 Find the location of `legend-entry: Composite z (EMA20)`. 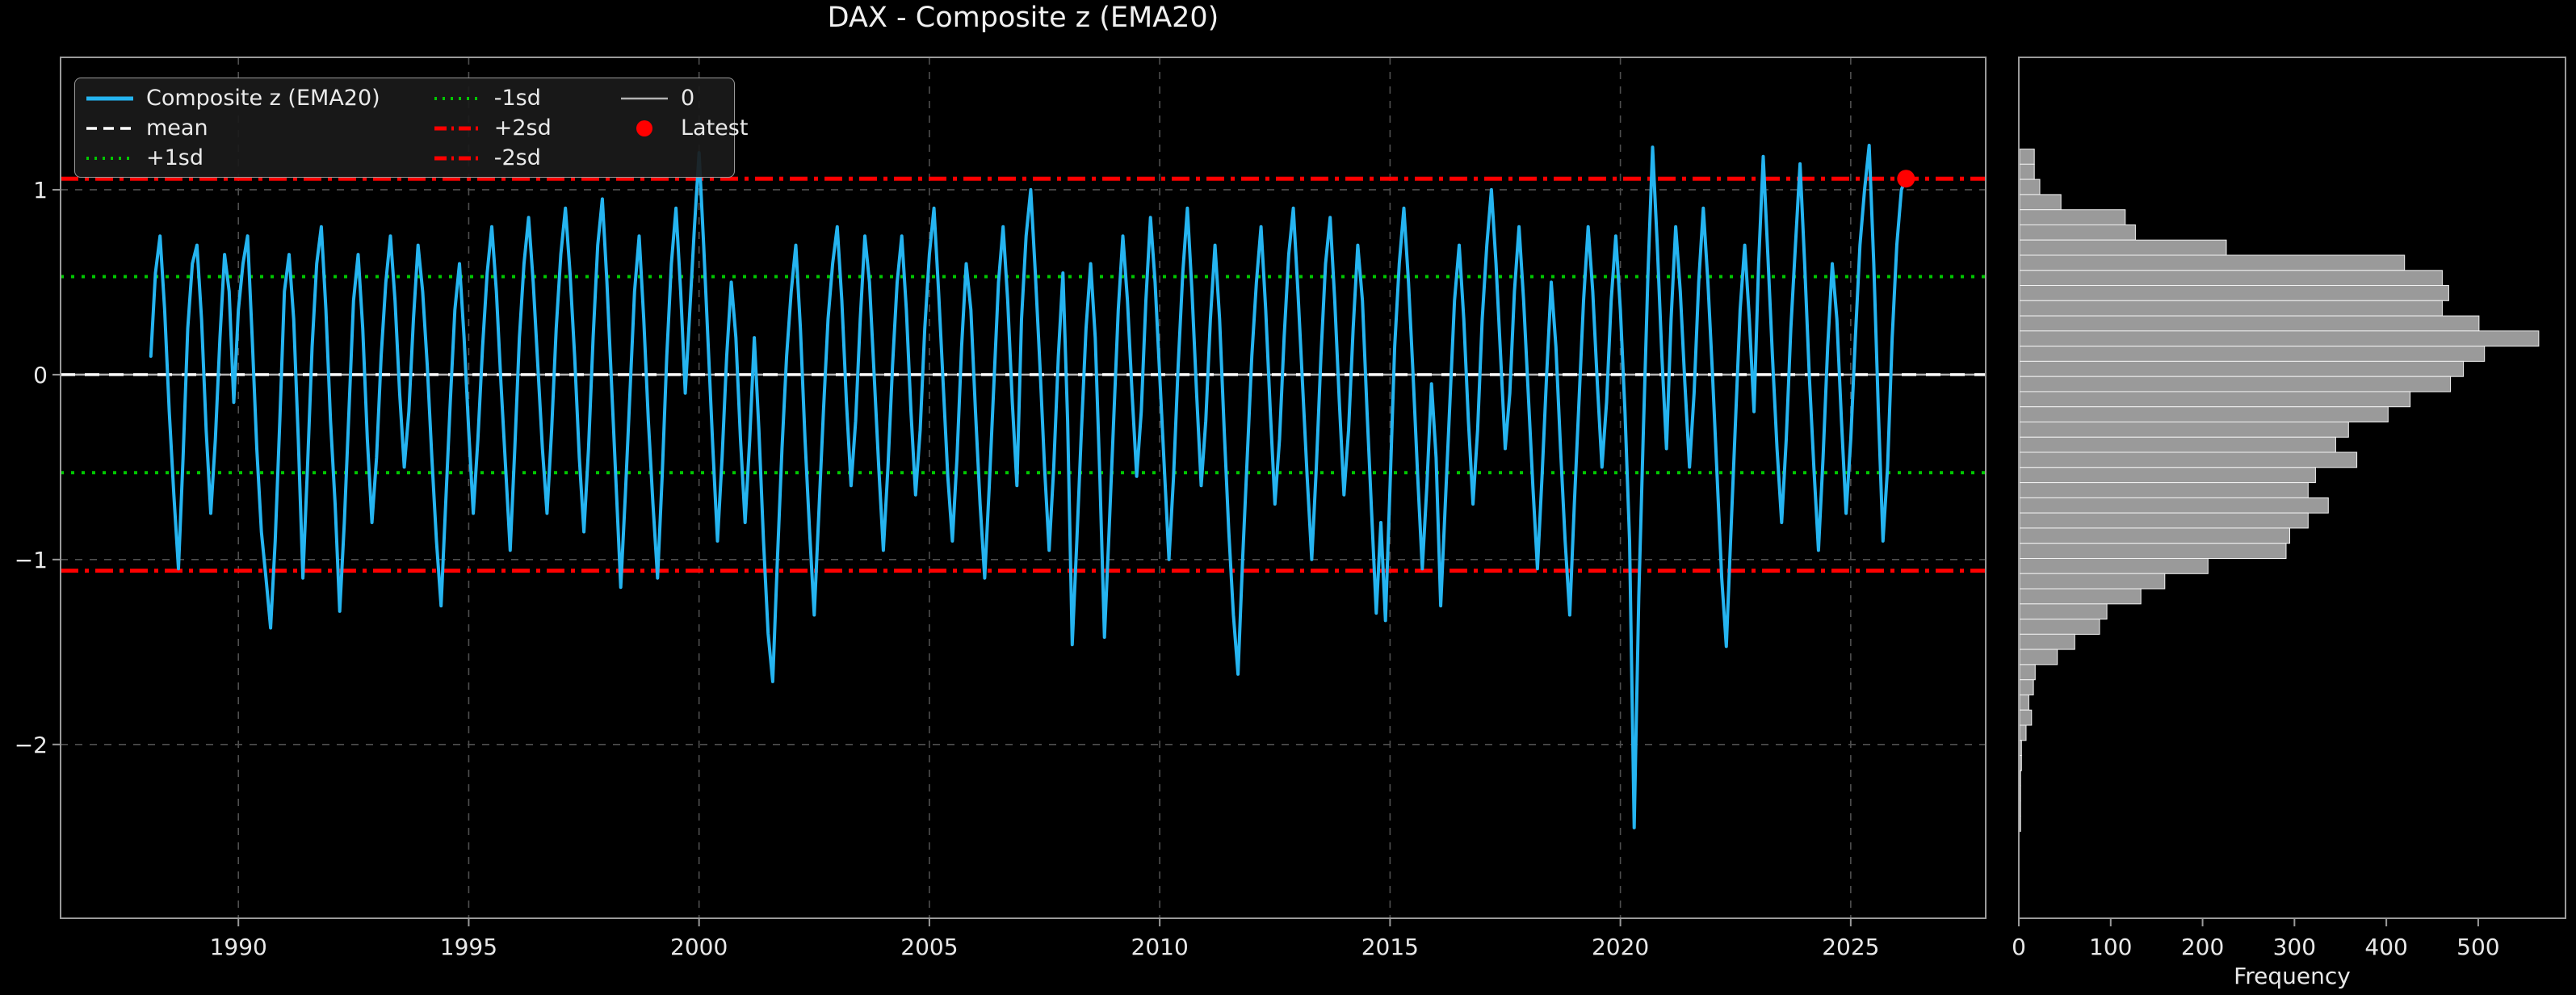

legend-entry: Composite z (EMA20) is located at coordinates (259, 98).